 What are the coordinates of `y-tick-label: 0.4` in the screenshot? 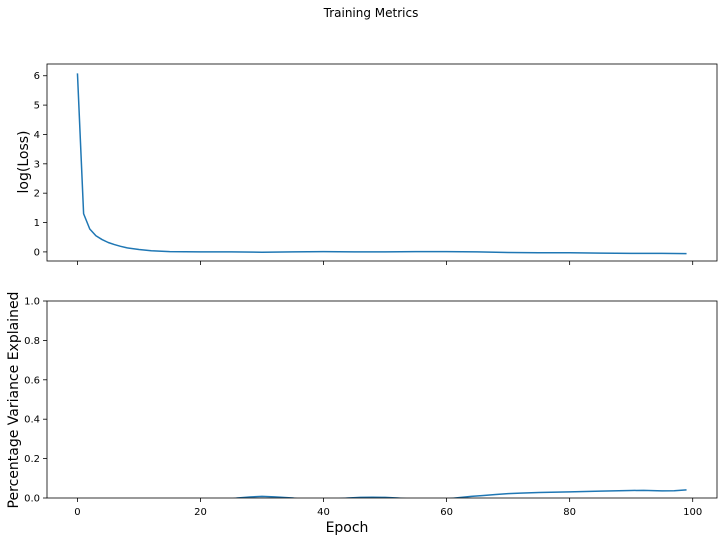 It's located at (32, 420).